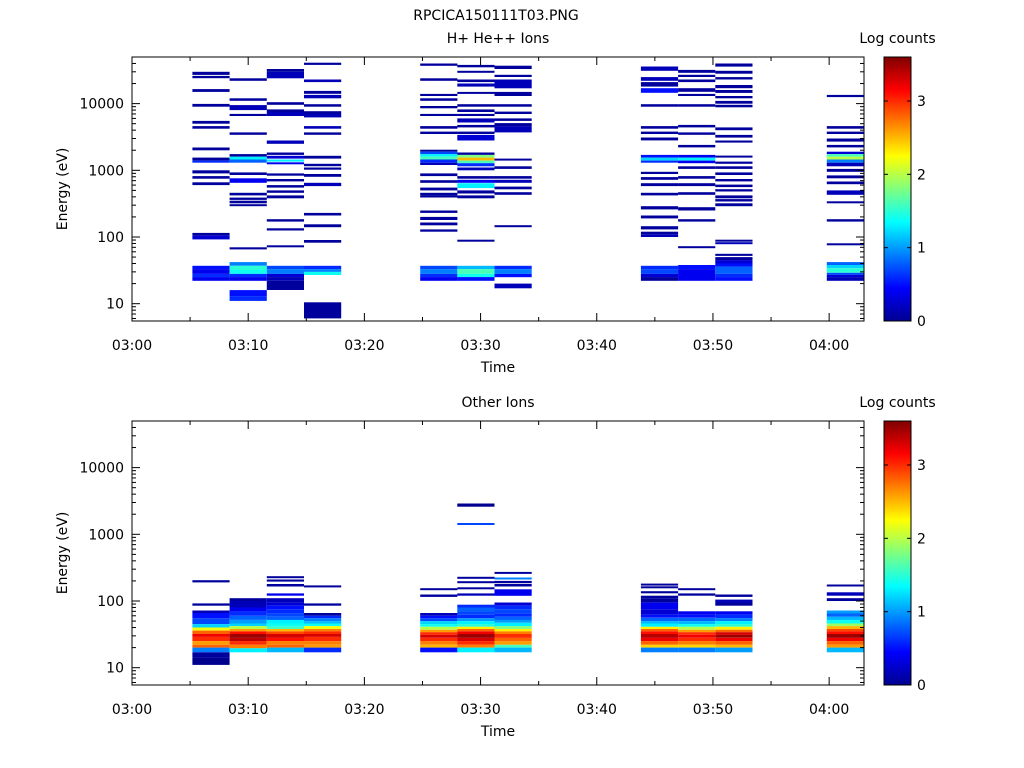 The width and height of the screenshot is (1024, 768). I want to click on colorbar-tick-label: 1, so click(921, 613).